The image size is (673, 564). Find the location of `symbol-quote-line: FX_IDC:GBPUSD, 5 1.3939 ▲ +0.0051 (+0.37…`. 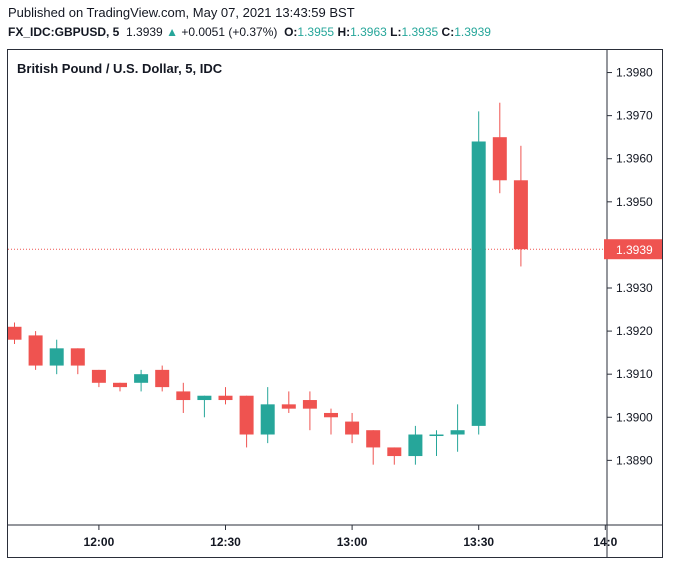

symbol-quote-line: FX_IDC:GBPUSD, 5 1.3939 ▲ +0.0051 (+0.37… is located at coordinates (249, 32).